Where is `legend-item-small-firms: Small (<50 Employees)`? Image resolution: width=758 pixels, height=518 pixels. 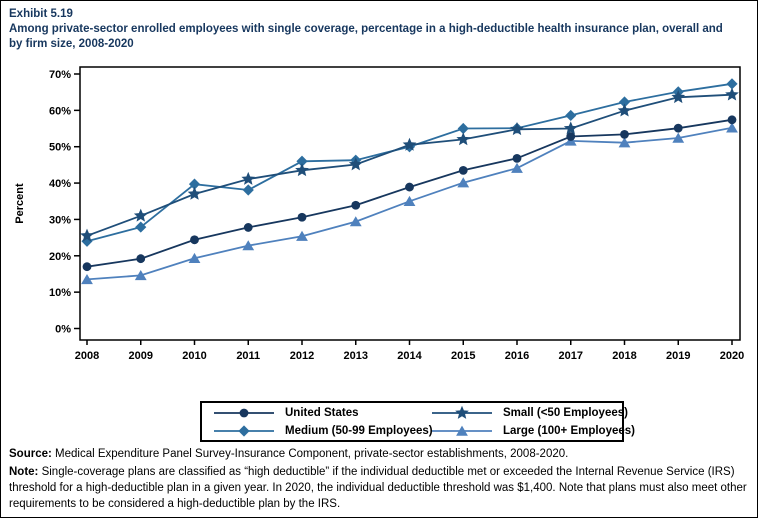
legend-item-small-firms: Small (<50 Employees) is located at coordinates (532, 412).